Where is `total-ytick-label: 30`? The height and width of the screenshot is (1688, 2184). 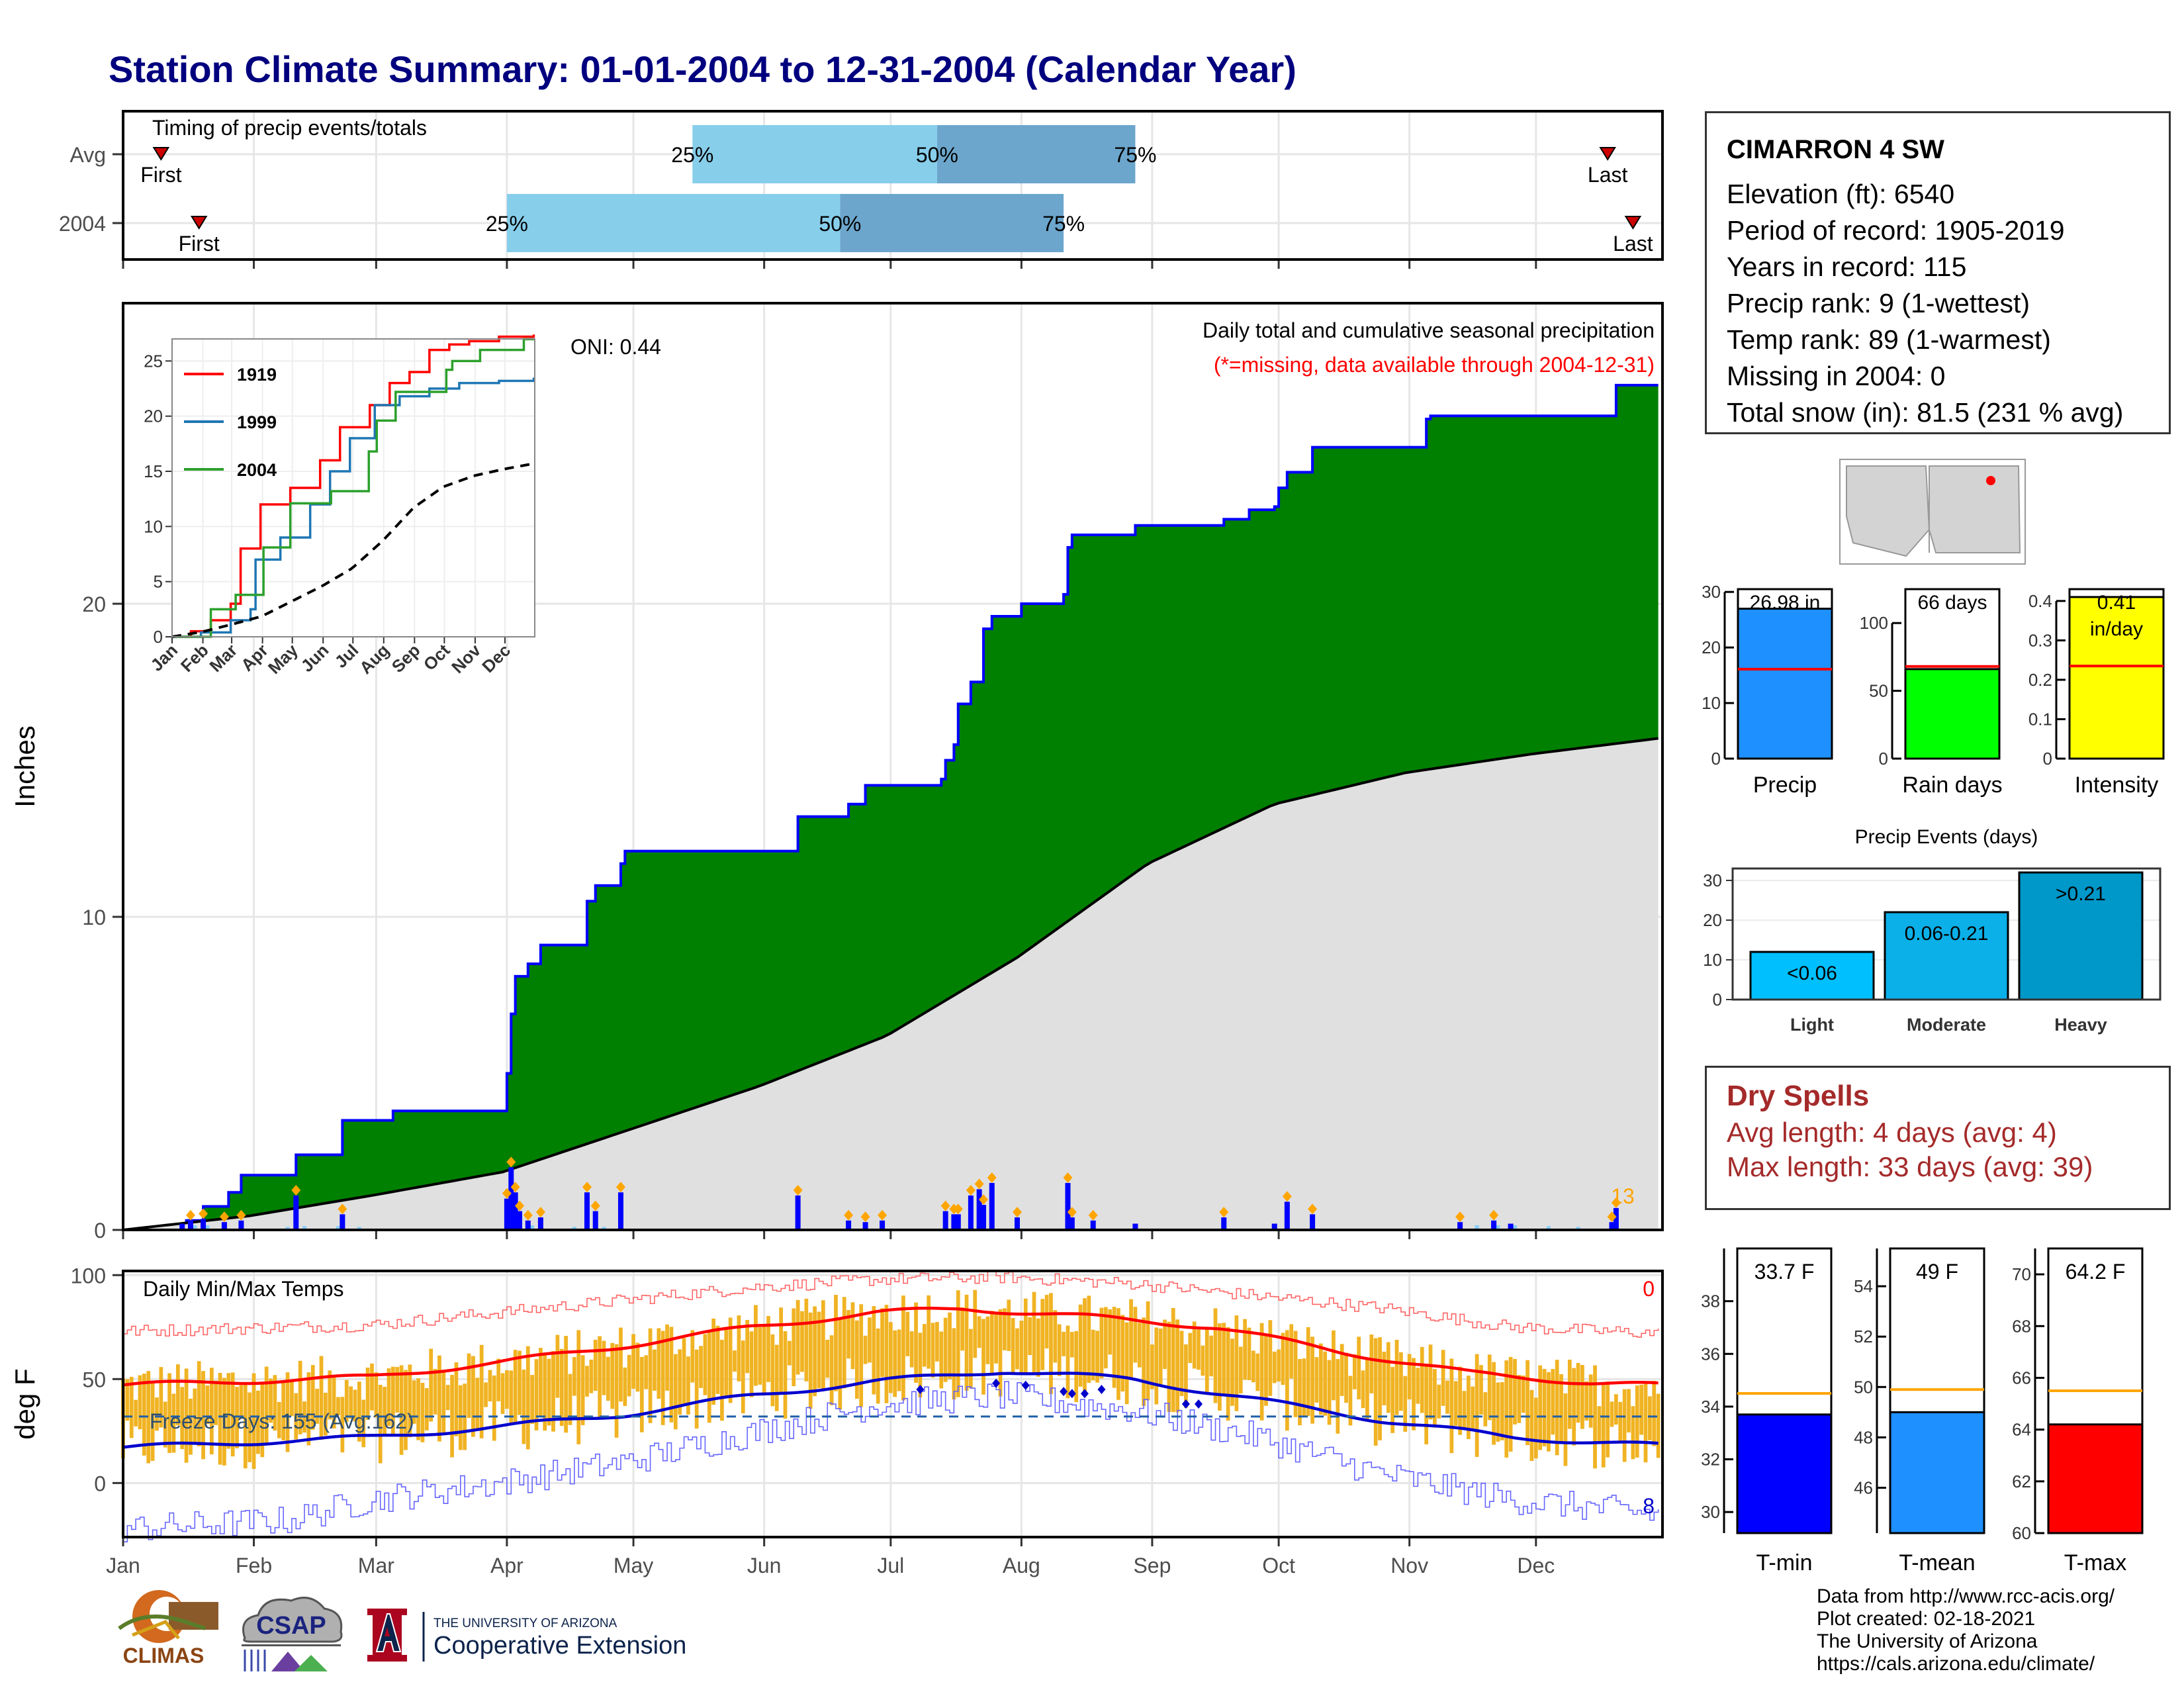 total-ytick-label: 30 is located at coordinates (1712, 592).